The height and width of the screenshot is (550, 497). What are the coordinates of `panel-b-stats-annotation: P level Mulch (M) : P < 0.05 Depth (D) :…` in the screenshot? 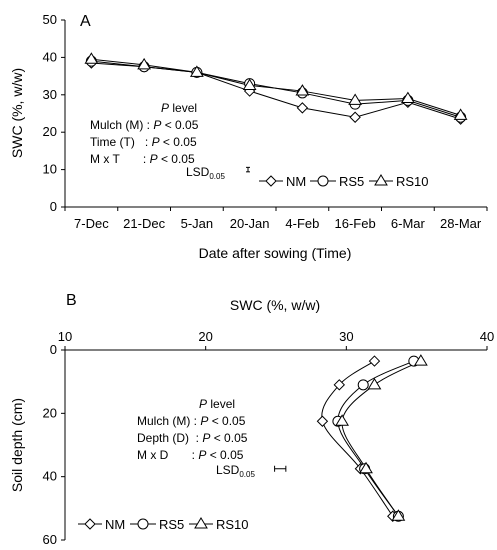 It's located at (212, 438).